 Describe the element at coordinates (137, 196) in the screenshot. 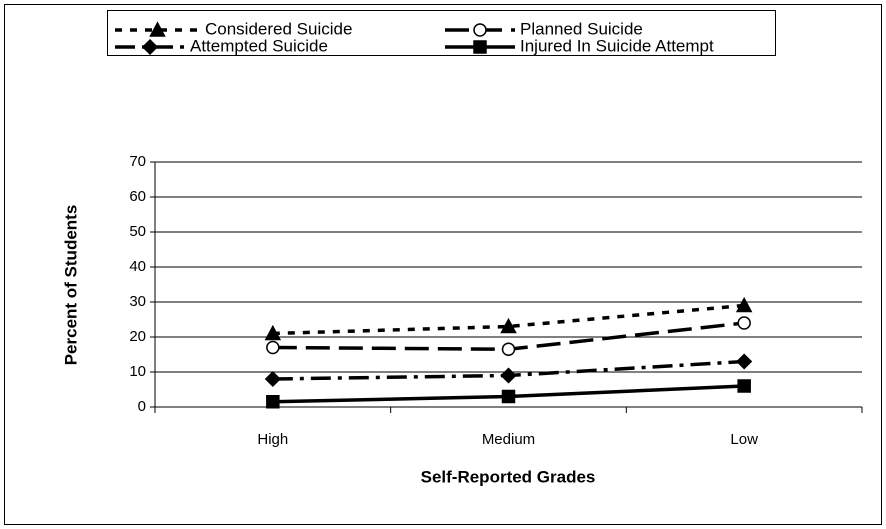

I see `y-tick-label: 60` at that location.